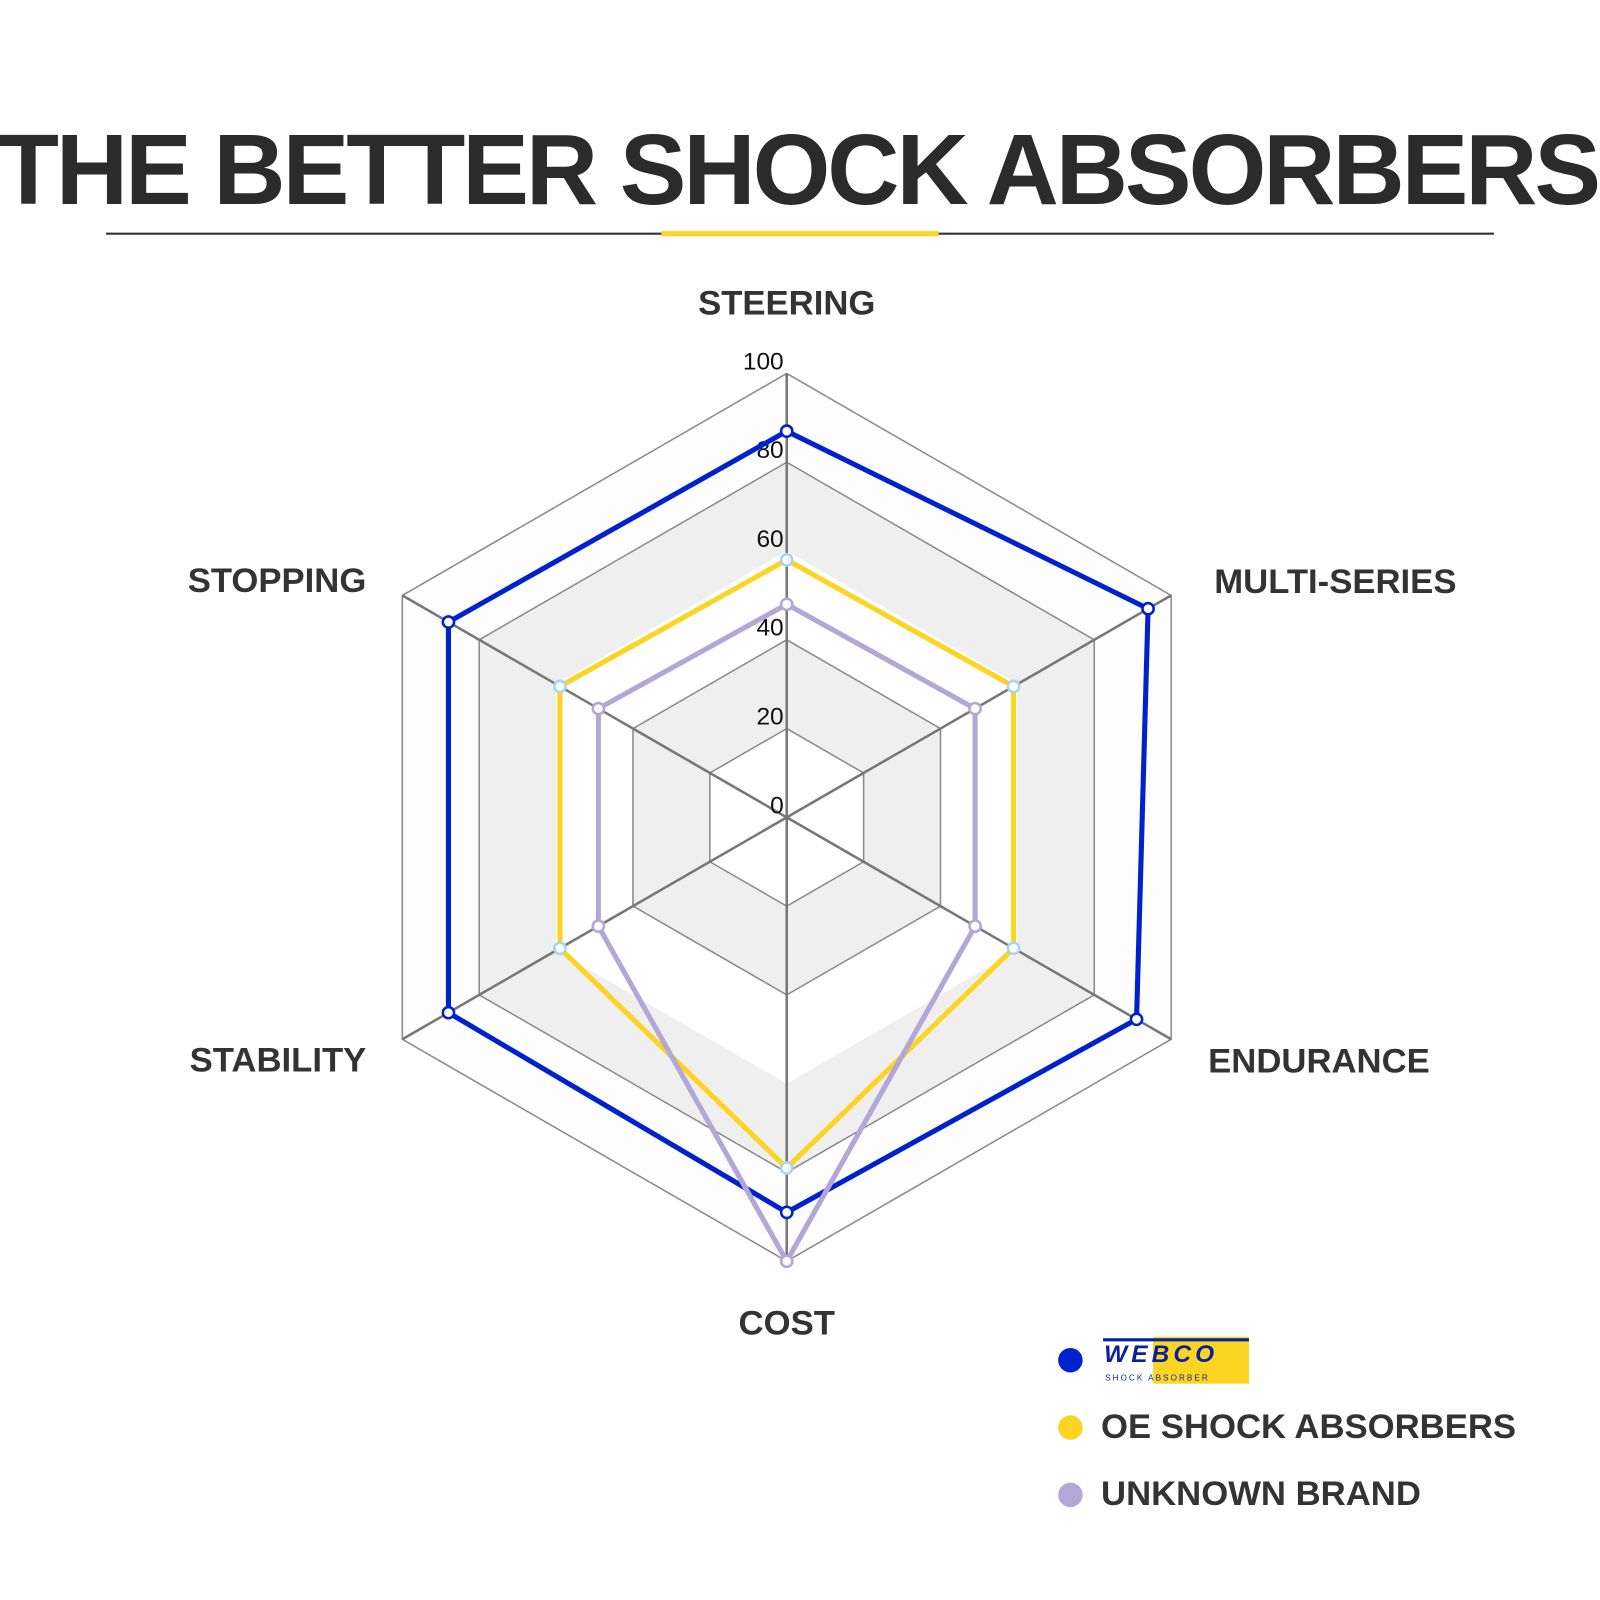 The height and width of the screenshot is (1600, 1600). What do you see at coordinates (1335, 582) in the screenshot?
I see `axis-label-multi-series: MULTI-SERIES` at bounding box center [1335, 582].